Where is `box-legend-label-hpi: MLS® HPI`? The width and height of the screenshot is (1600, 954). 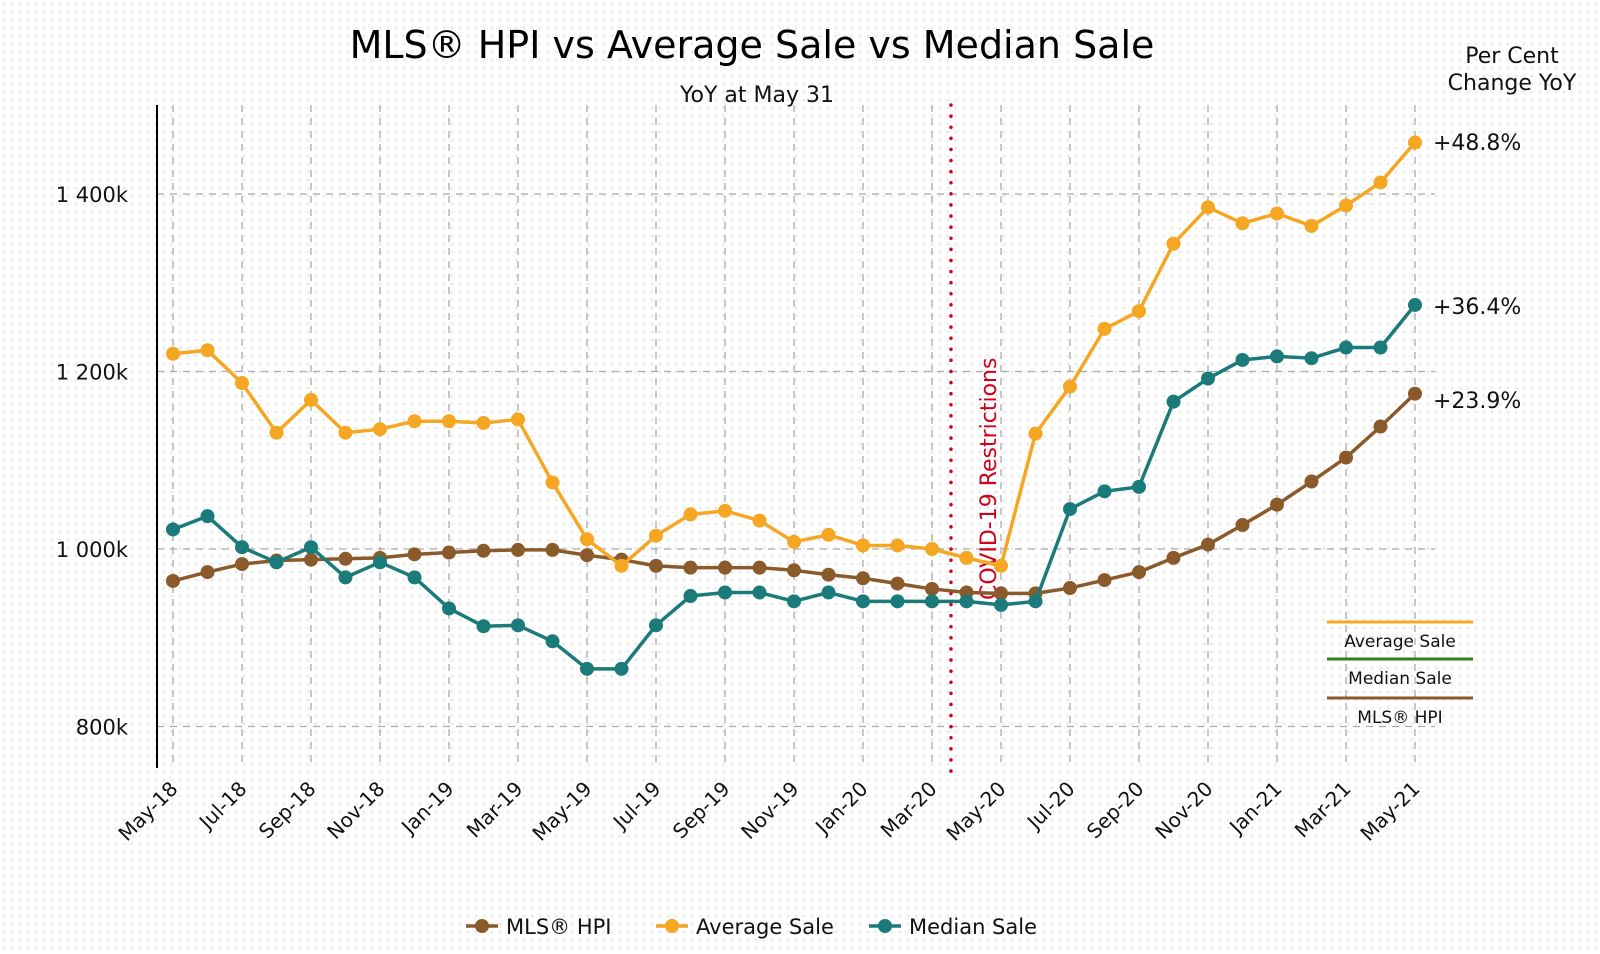
box-legend-label-hpi: MLS® HPI is located at coordinates (1399, 718).